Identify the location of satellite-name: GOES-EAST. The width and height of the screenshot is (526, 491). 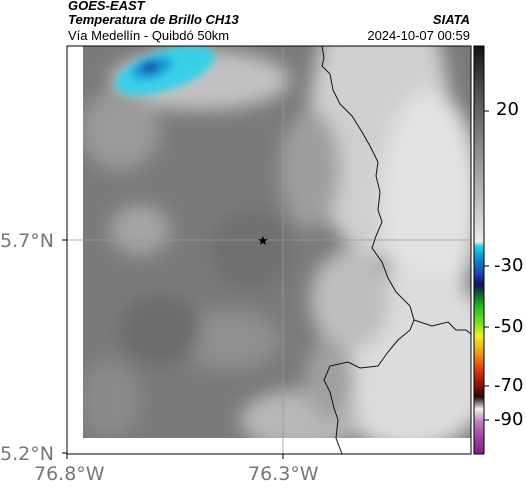
(106, 6).